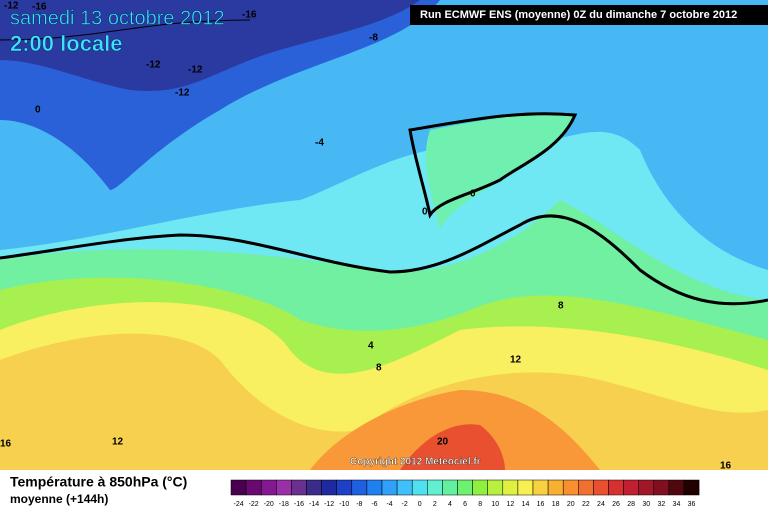 The width and height of the screenshot is (768, 517). I want to click on legend-title: Température à 850hPa (°C), so click(98, 482).